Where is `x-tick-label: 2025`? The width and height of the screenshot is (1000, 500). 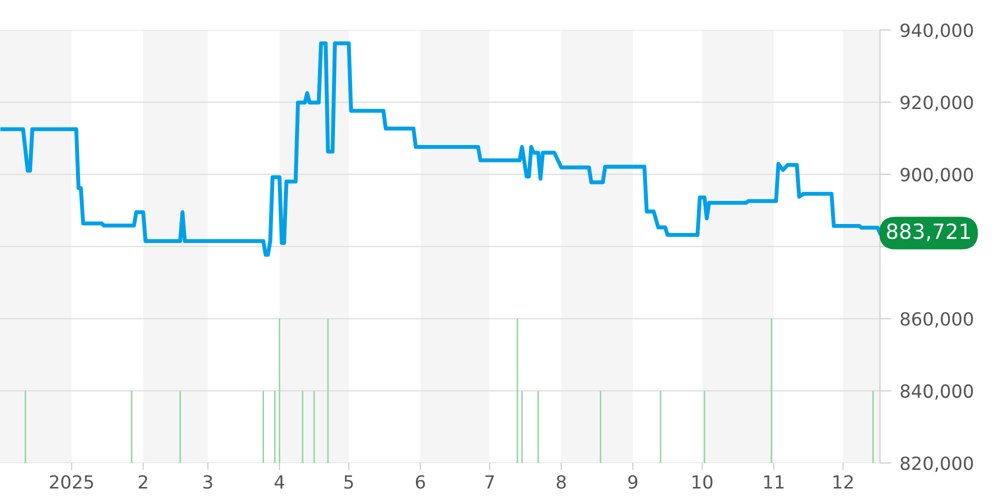
x-tick-label: 2025 is located at coordinates (71, 482).